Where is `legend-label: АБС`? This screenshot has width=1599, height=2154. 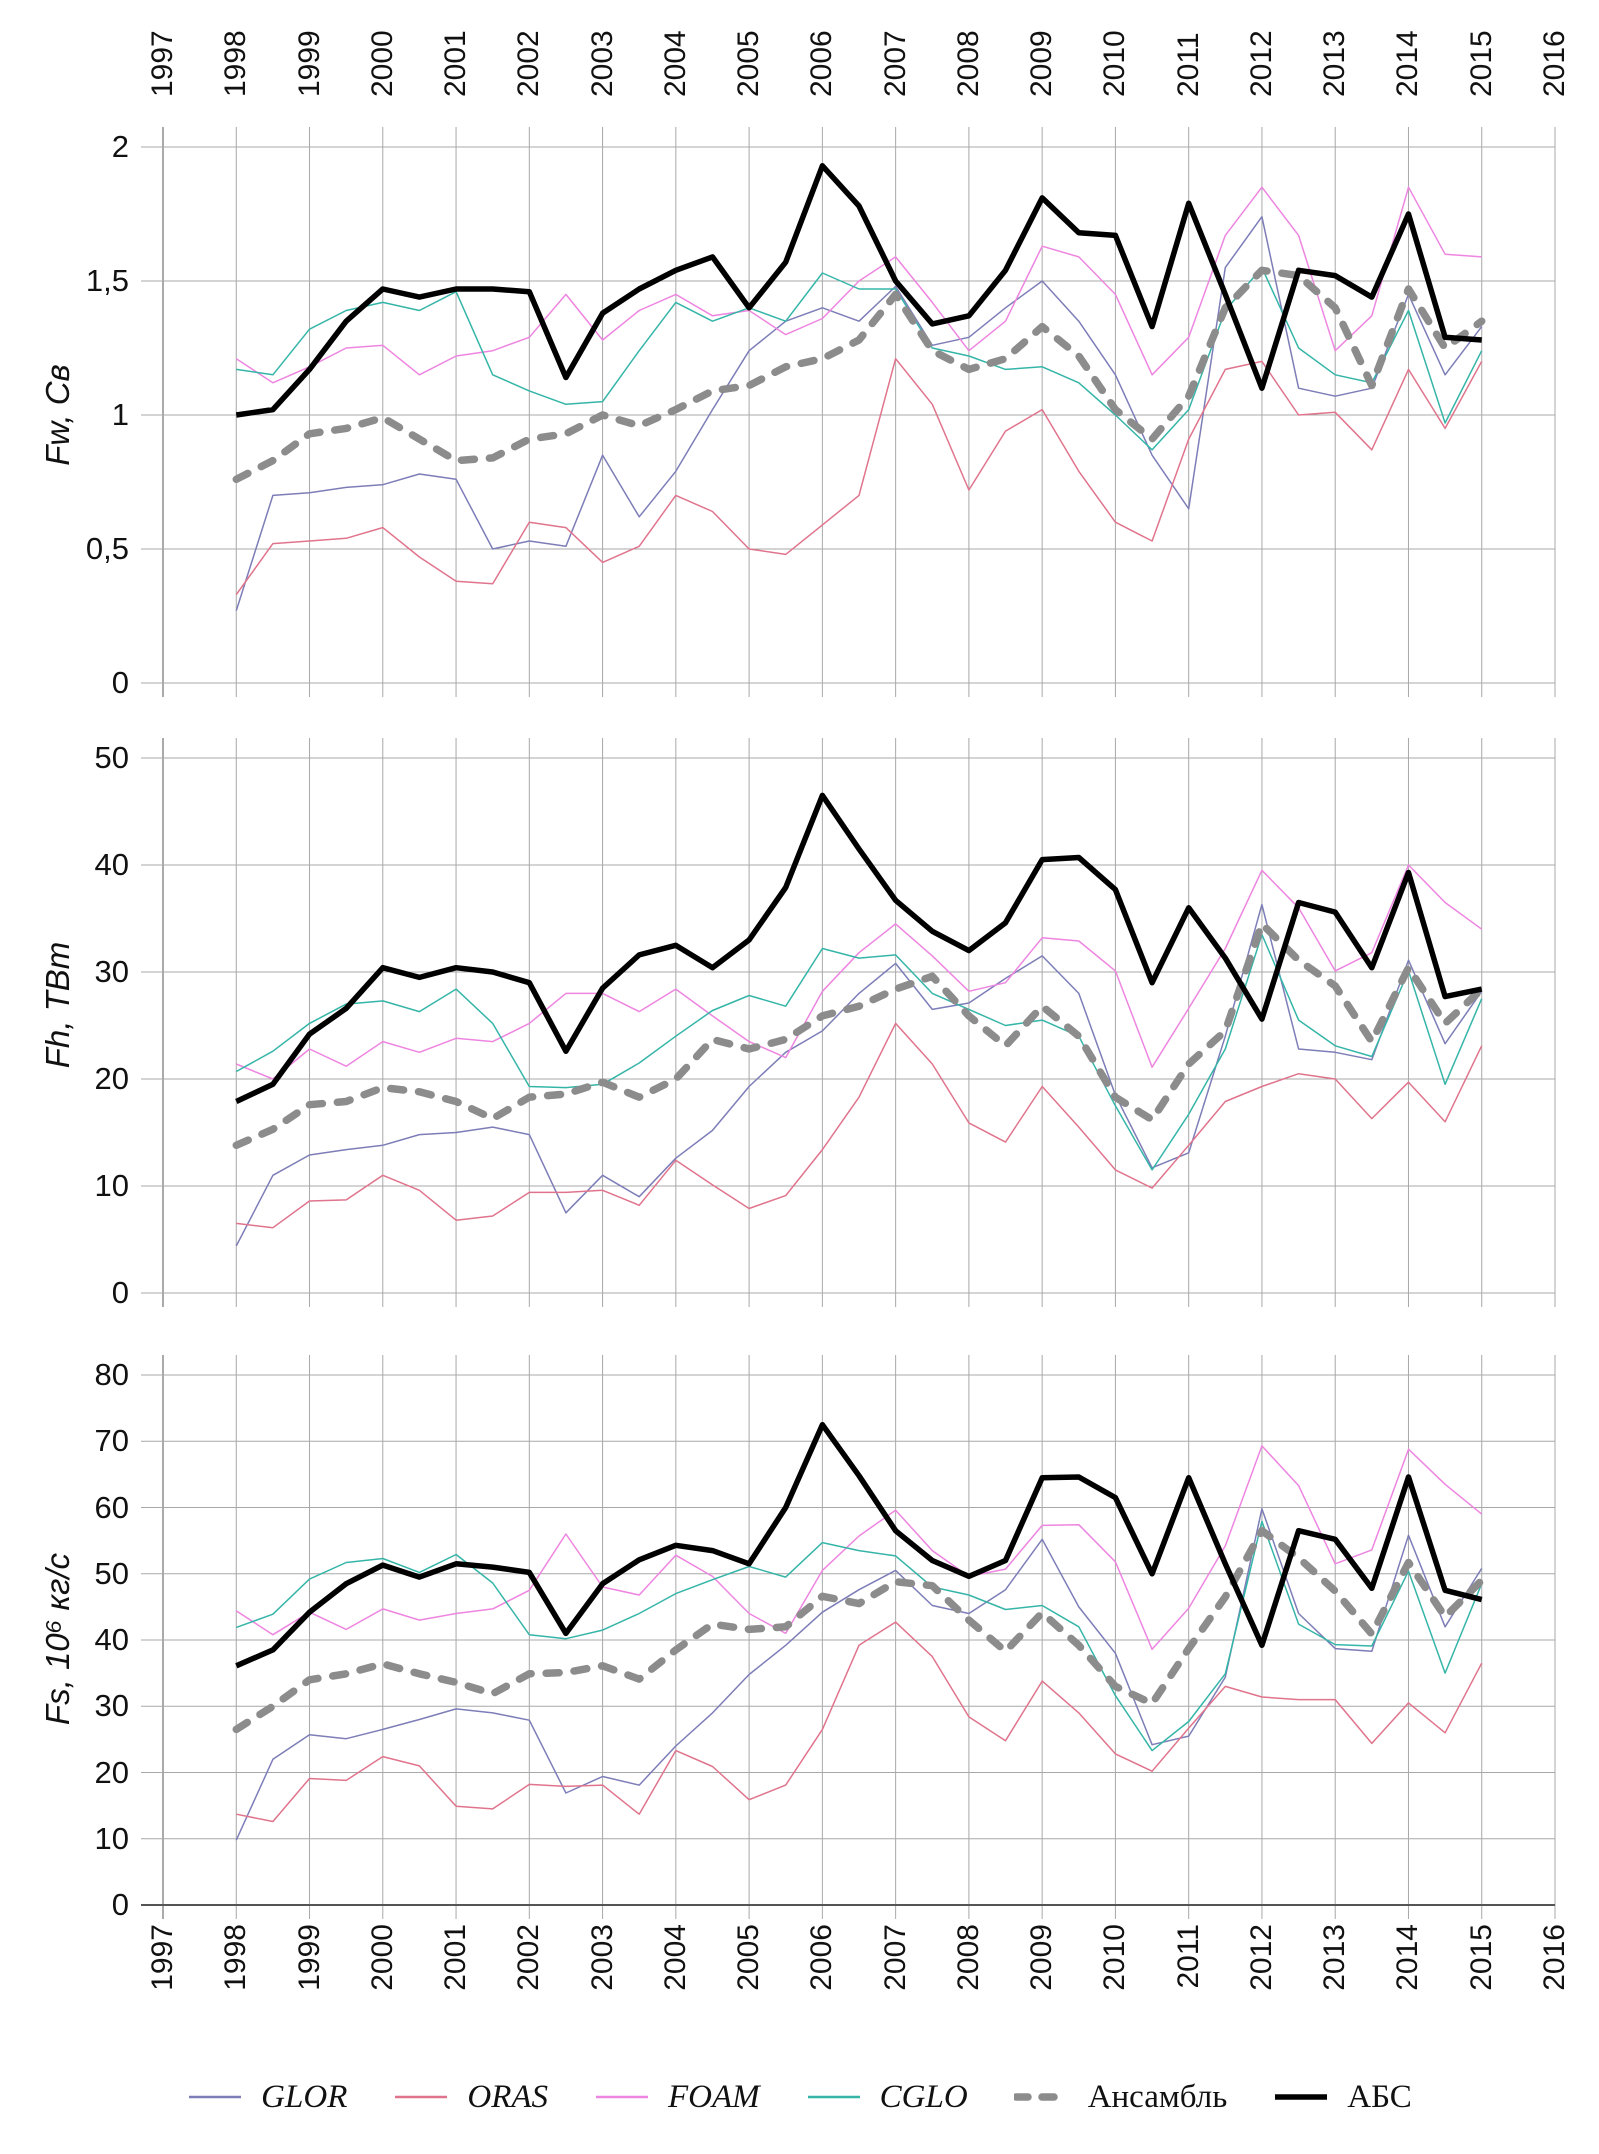
legend-label: АБС is located at coordinates (1379, 2096).